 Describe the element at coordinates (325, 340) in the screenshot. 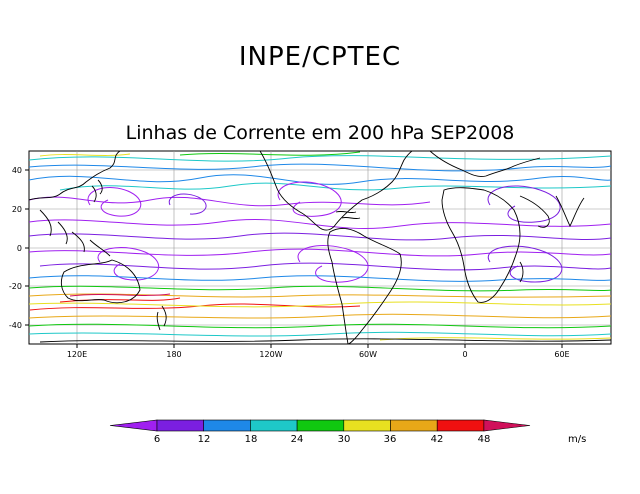

I see `coast-antarctic` at that location.